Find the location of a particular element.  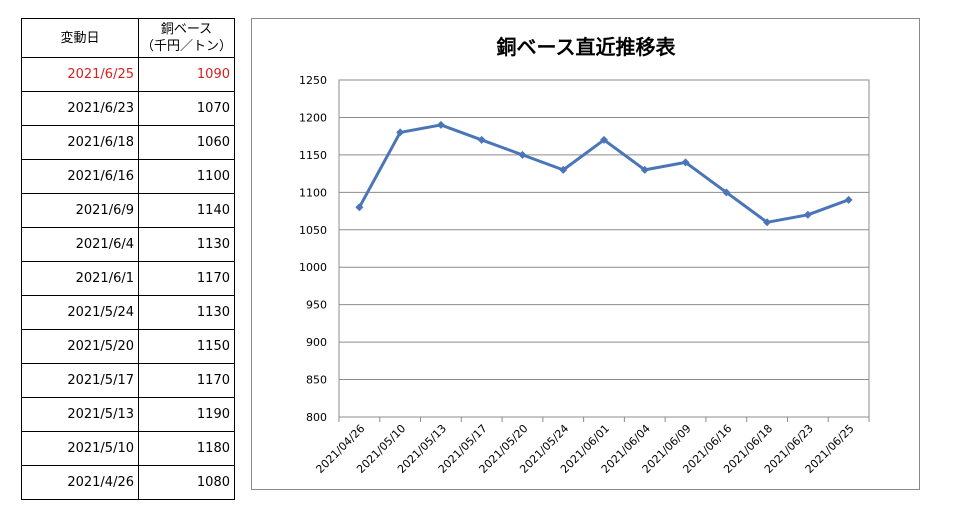

row-price: 1190 is located at coordinates (186, 414).